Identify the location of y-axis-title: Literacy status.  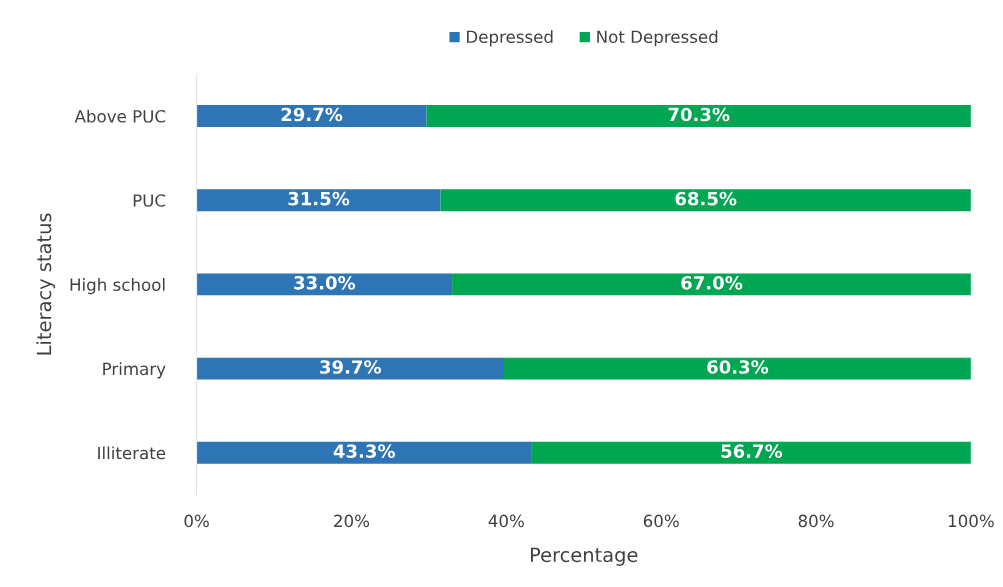
(46, 284).